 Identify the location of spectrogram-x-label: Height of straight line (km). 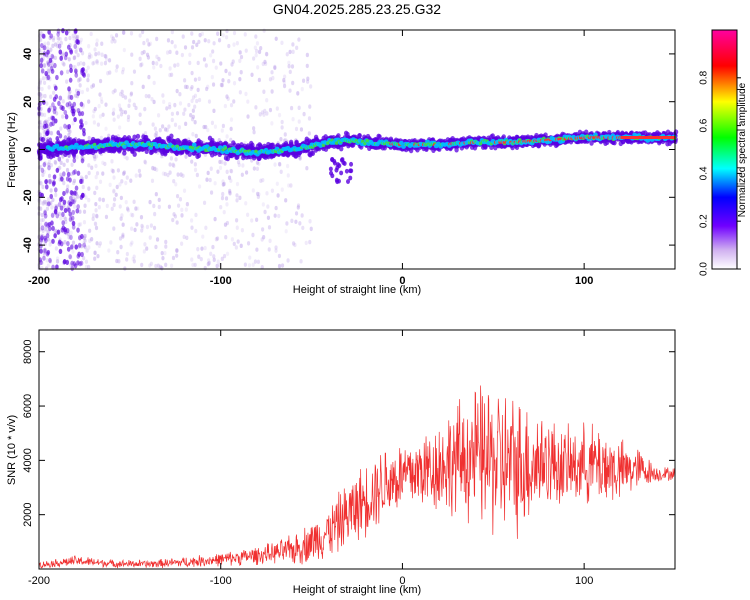
(357, 290).